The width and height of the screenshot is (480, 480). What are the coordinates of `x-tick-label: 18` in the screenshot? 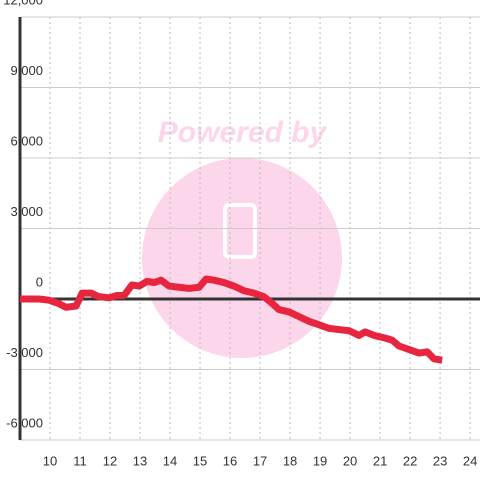 It's located at (290, 460).